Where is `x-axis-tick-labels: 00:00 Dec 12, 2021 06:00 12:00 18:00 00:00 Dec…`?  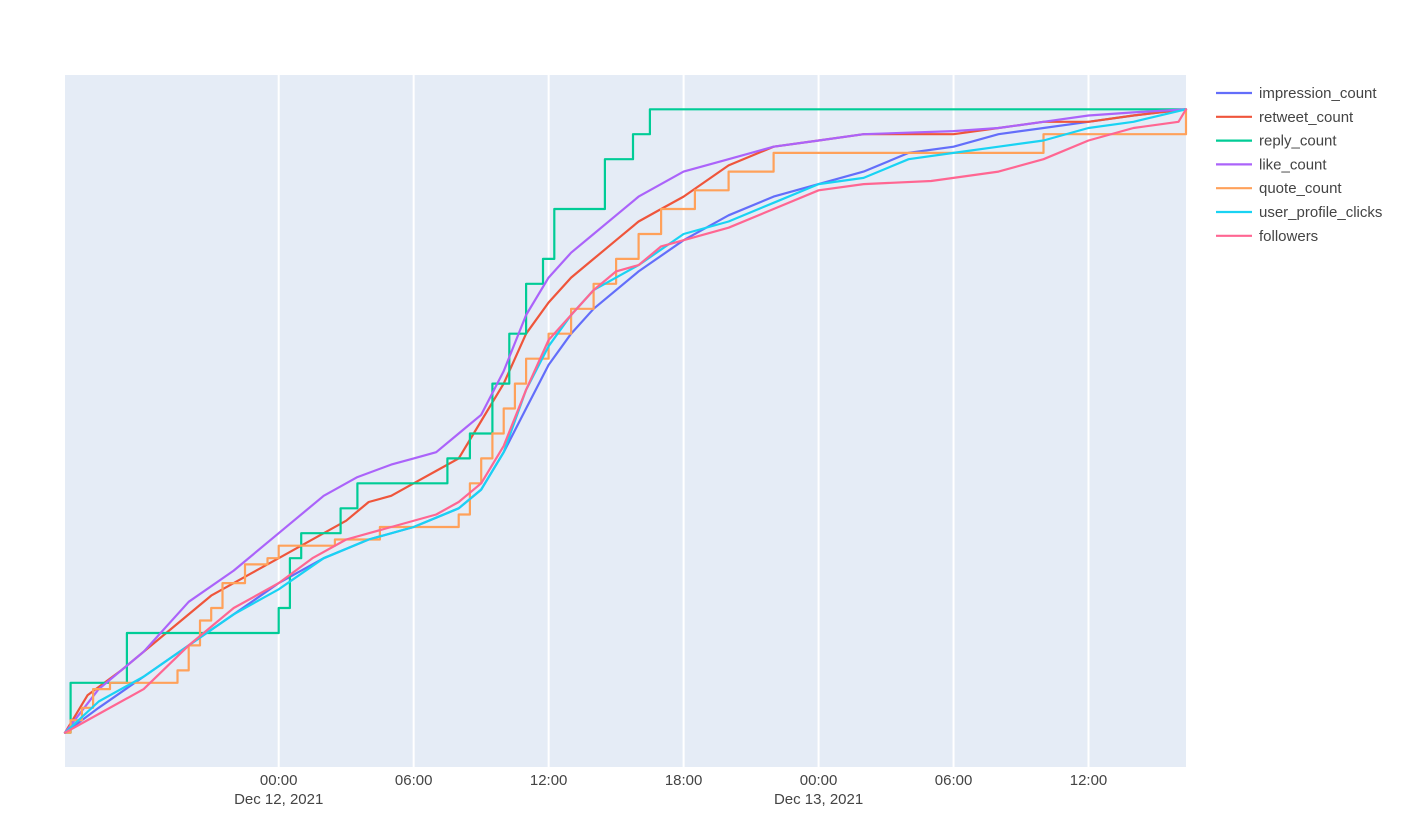
x-axis-tick-labels: 00:00 Dec 12, 2021 06:00 12:00 18:00 00:00 Dec… is located at coordinates (670, 790).